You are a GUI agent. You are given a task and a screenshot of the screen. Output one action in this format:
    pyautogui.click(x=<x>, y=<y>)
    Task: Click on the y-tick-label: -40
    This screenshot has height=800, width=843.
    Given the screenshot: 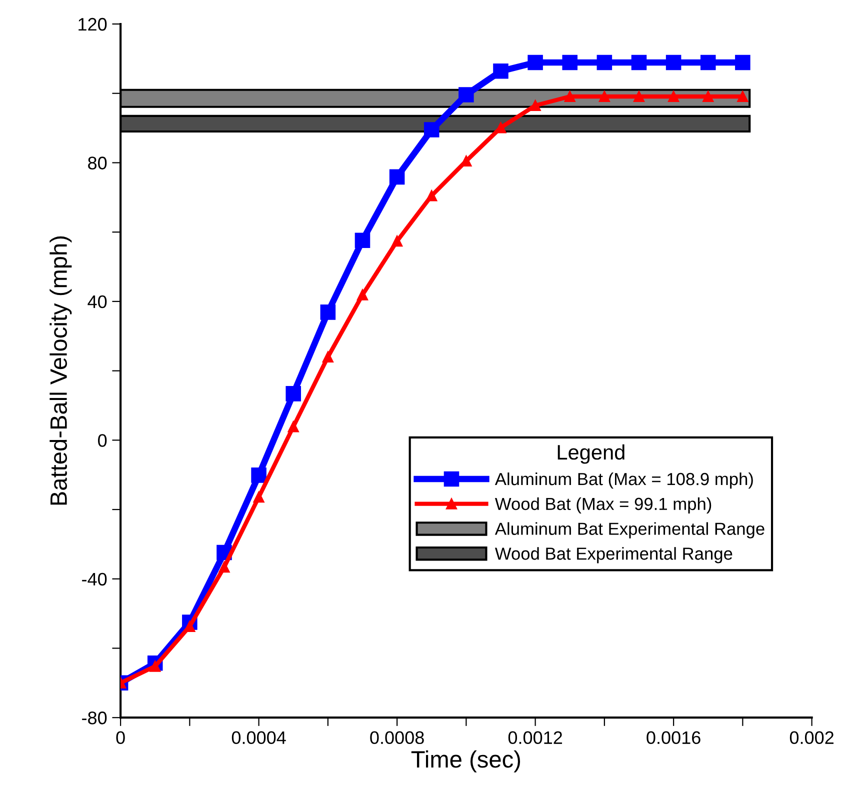 What is the action you would take?
    pyautogui.click(x=94, y=579)
    